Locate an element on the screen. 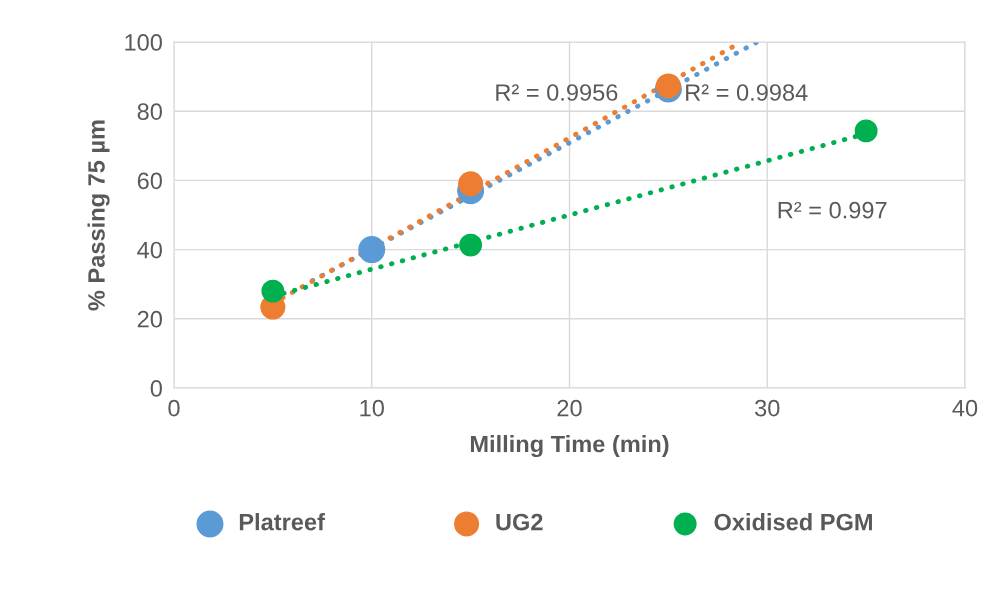 This screenshot has height=605, width=1004. annotation: R² = 0.9956 is located at coordinates (557, 92).